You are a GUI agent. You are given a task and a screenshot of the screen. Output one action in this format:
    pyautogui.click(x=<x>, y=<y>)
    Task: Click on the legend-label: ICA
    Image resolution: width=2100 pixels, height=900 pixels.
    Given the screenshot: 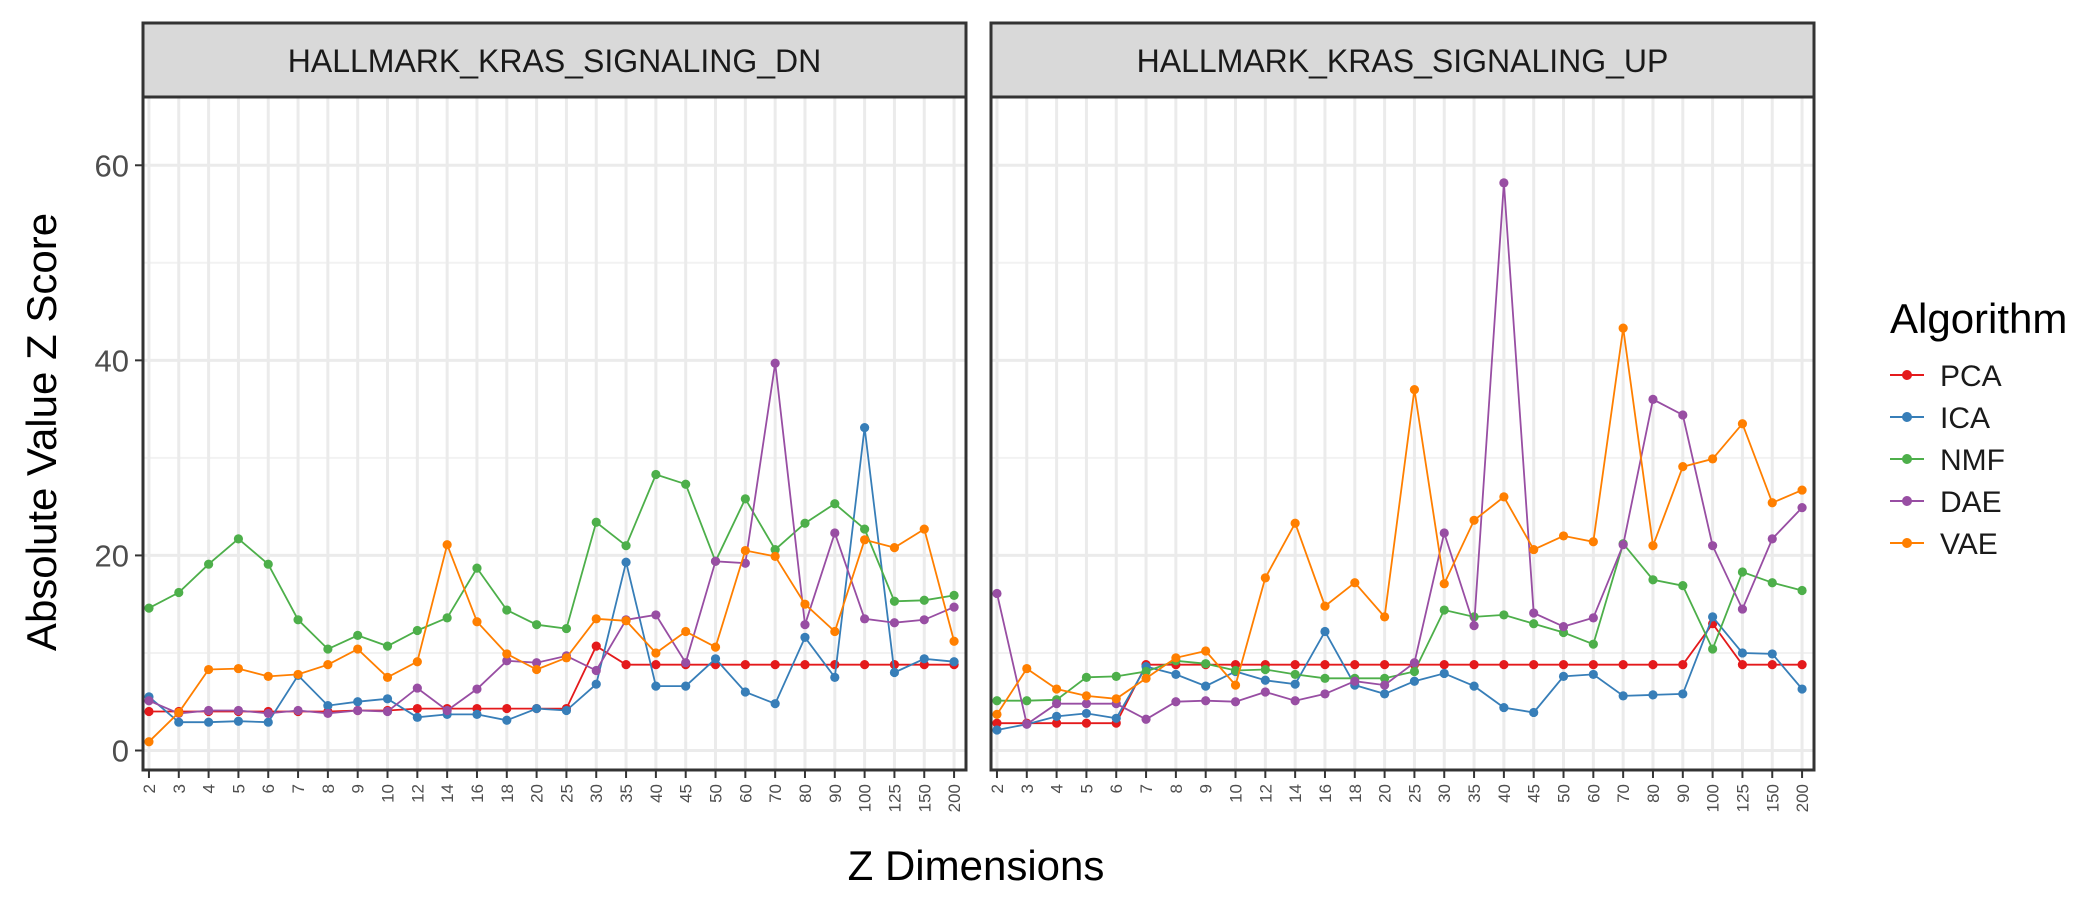 What is the action you would take?
    pyautogui.click(x=1965, y=418)
    